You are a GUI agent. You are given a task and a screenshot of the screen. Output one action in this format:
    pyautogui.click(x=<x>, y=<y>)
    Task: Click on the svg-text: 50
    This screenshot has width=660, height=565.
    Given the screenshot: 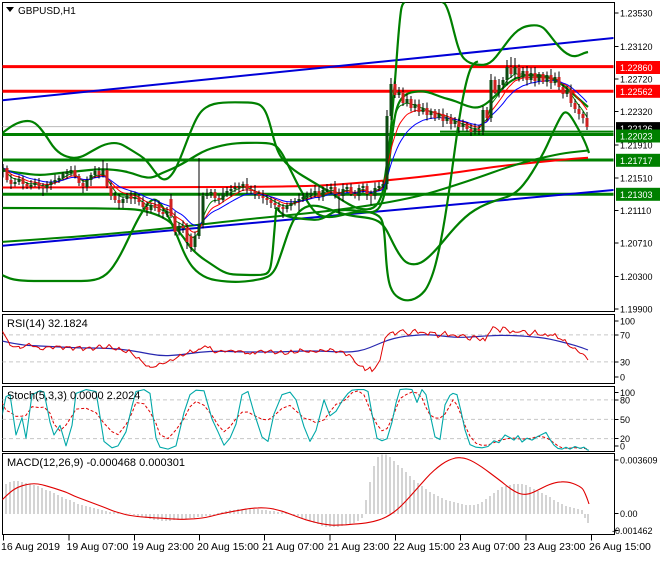 What is the action you would take?
    pyautogui.click(x=625, y=420)
    